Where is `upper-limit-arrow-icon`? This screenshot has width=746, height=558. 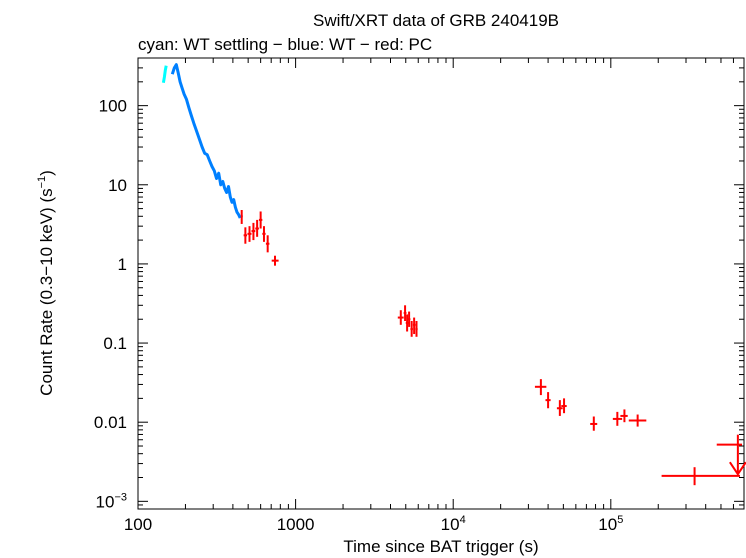
upper-limit-arrow-icon is located at coordinates (737, 469).